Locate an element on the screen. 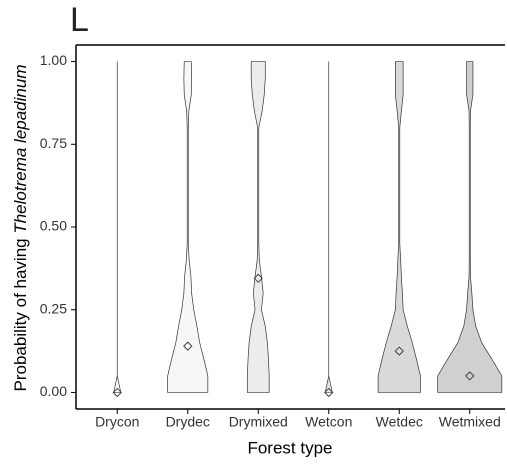 The image size is (507, 464). y-tick-label: 0.75 is located at coordinates (53, 143).